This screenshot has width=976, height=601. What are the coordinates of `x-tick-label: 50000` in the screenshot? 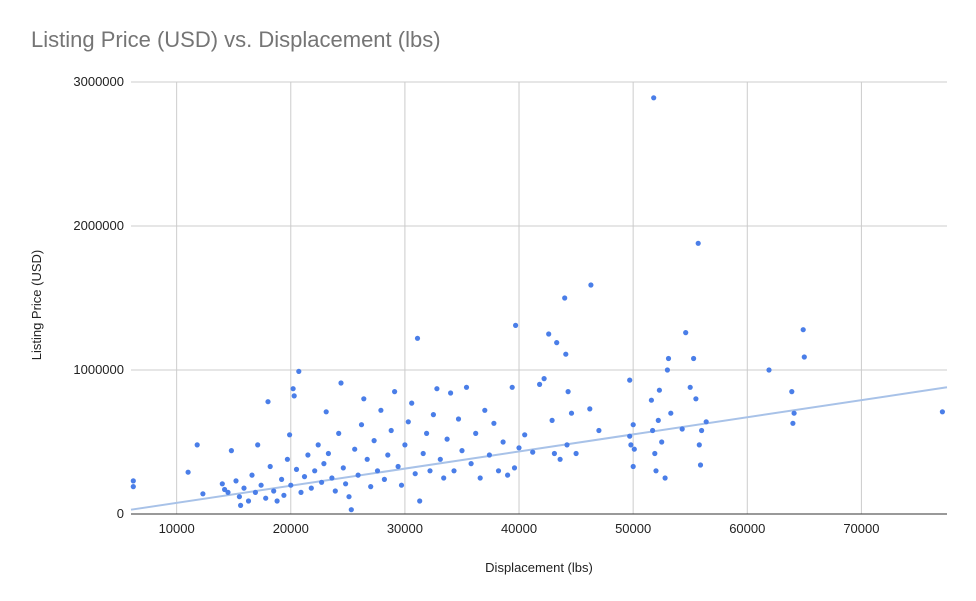 It's located at (633, 528).